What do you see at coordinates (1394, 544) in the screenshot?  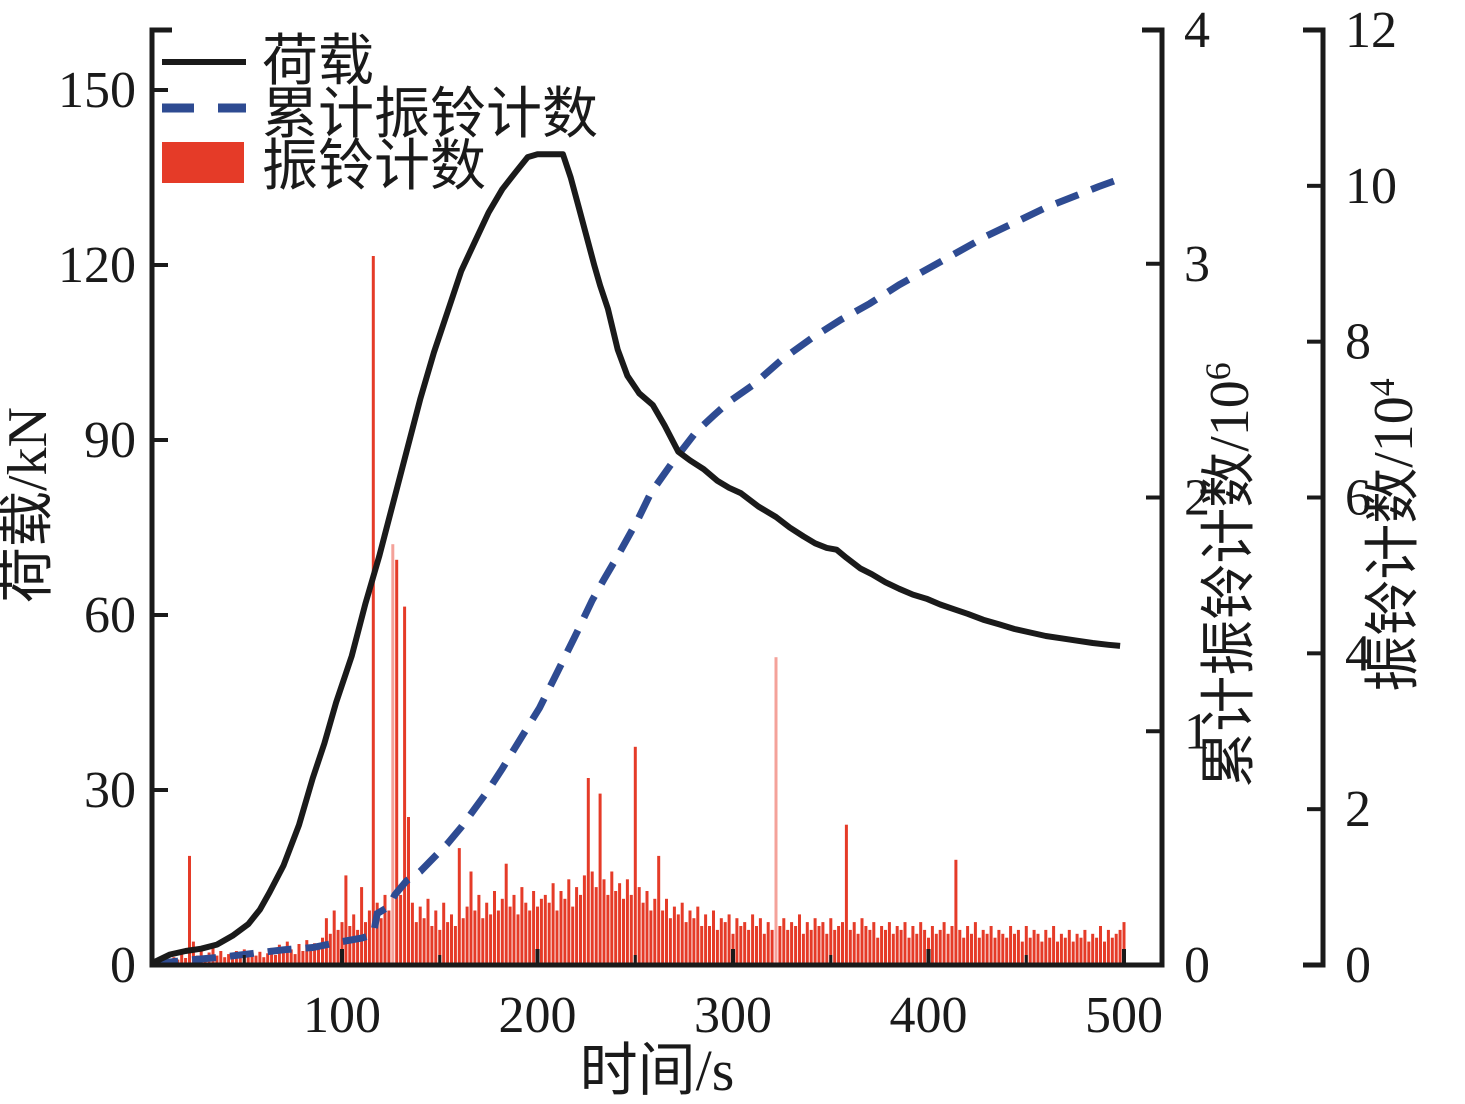 I see `y-right-count-axis-title-base: 振铃计数/10` at bounding box center [1394, 544].